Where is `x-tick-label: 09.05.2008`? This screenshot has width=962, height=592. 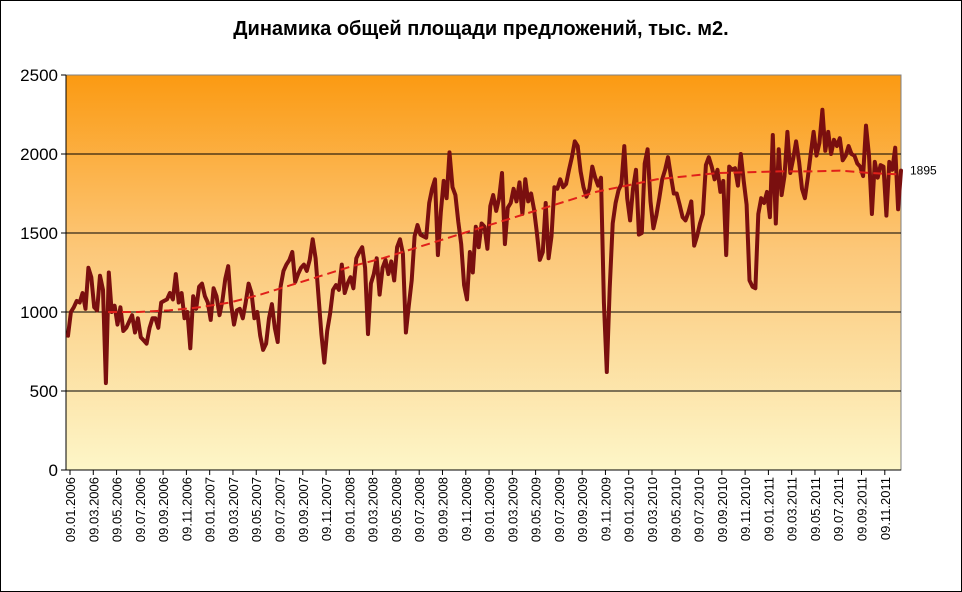
x-tick-label: 09.05.2008 is located at coordinates (396, 509).